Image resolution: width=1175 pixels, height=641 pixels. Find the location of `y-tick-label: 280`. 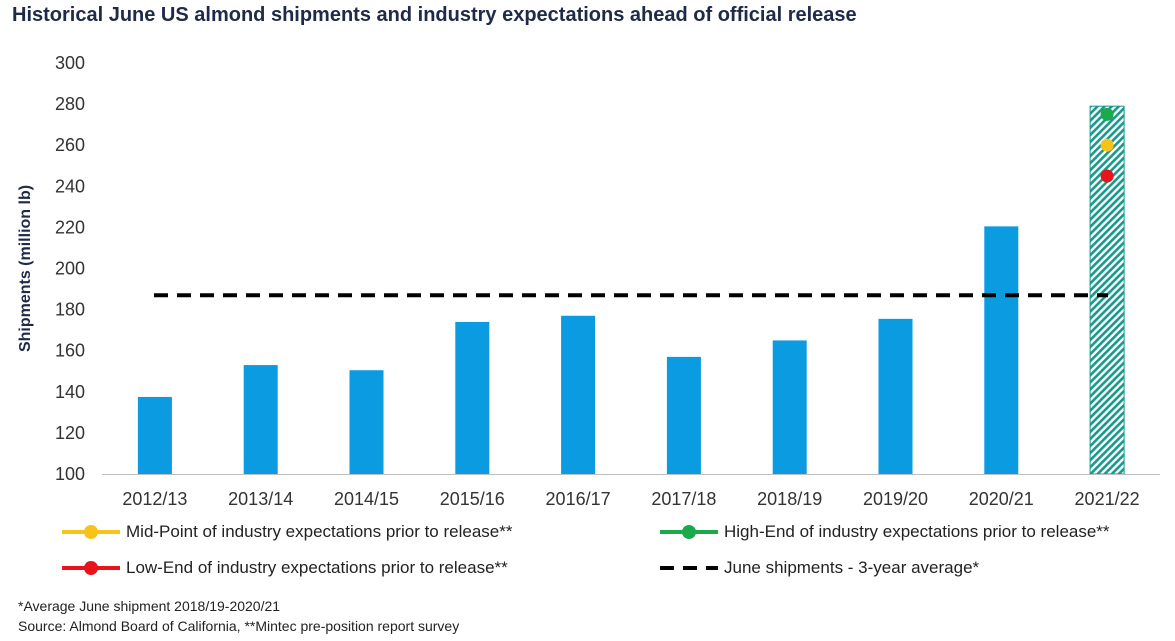

y-tick-label: 280 is located at coordinates (70, 104).